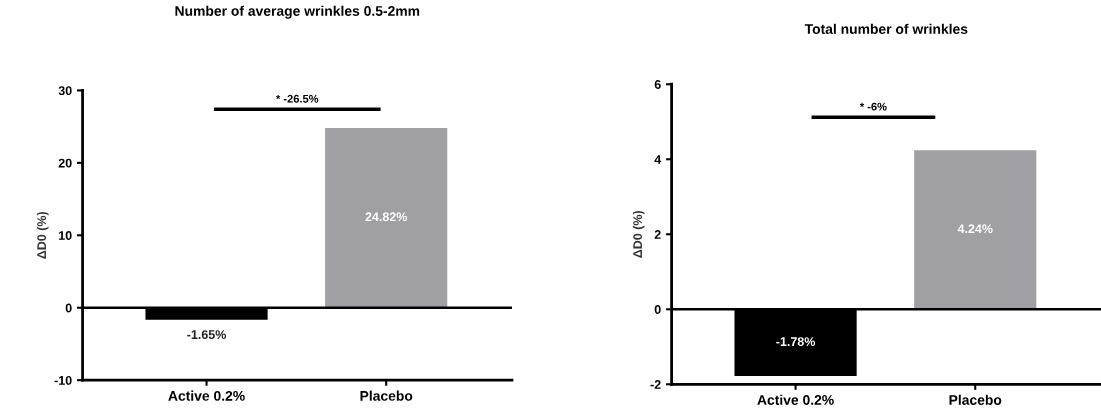 The height and width of the screenshot is (411, 1101). What do you see at coordinates (796, 342) in the screenshot?
I see `data-label: -1.78%` at bounding box center [796, 342].